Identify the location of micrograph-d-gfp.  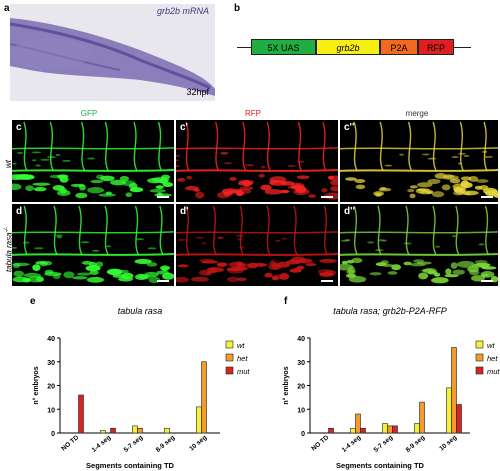
(93, 245).